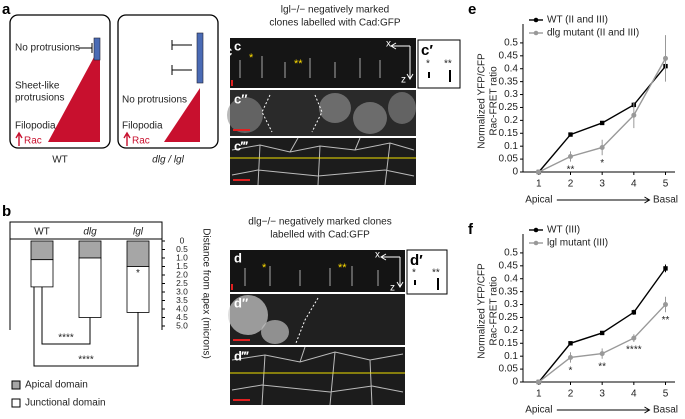 The width and height of the screenshot is (685, 419). What do you see at coordinates (168, 160) in the screenshot?
I see `caption: dlg / lgl` at bounding box center [168, 160].